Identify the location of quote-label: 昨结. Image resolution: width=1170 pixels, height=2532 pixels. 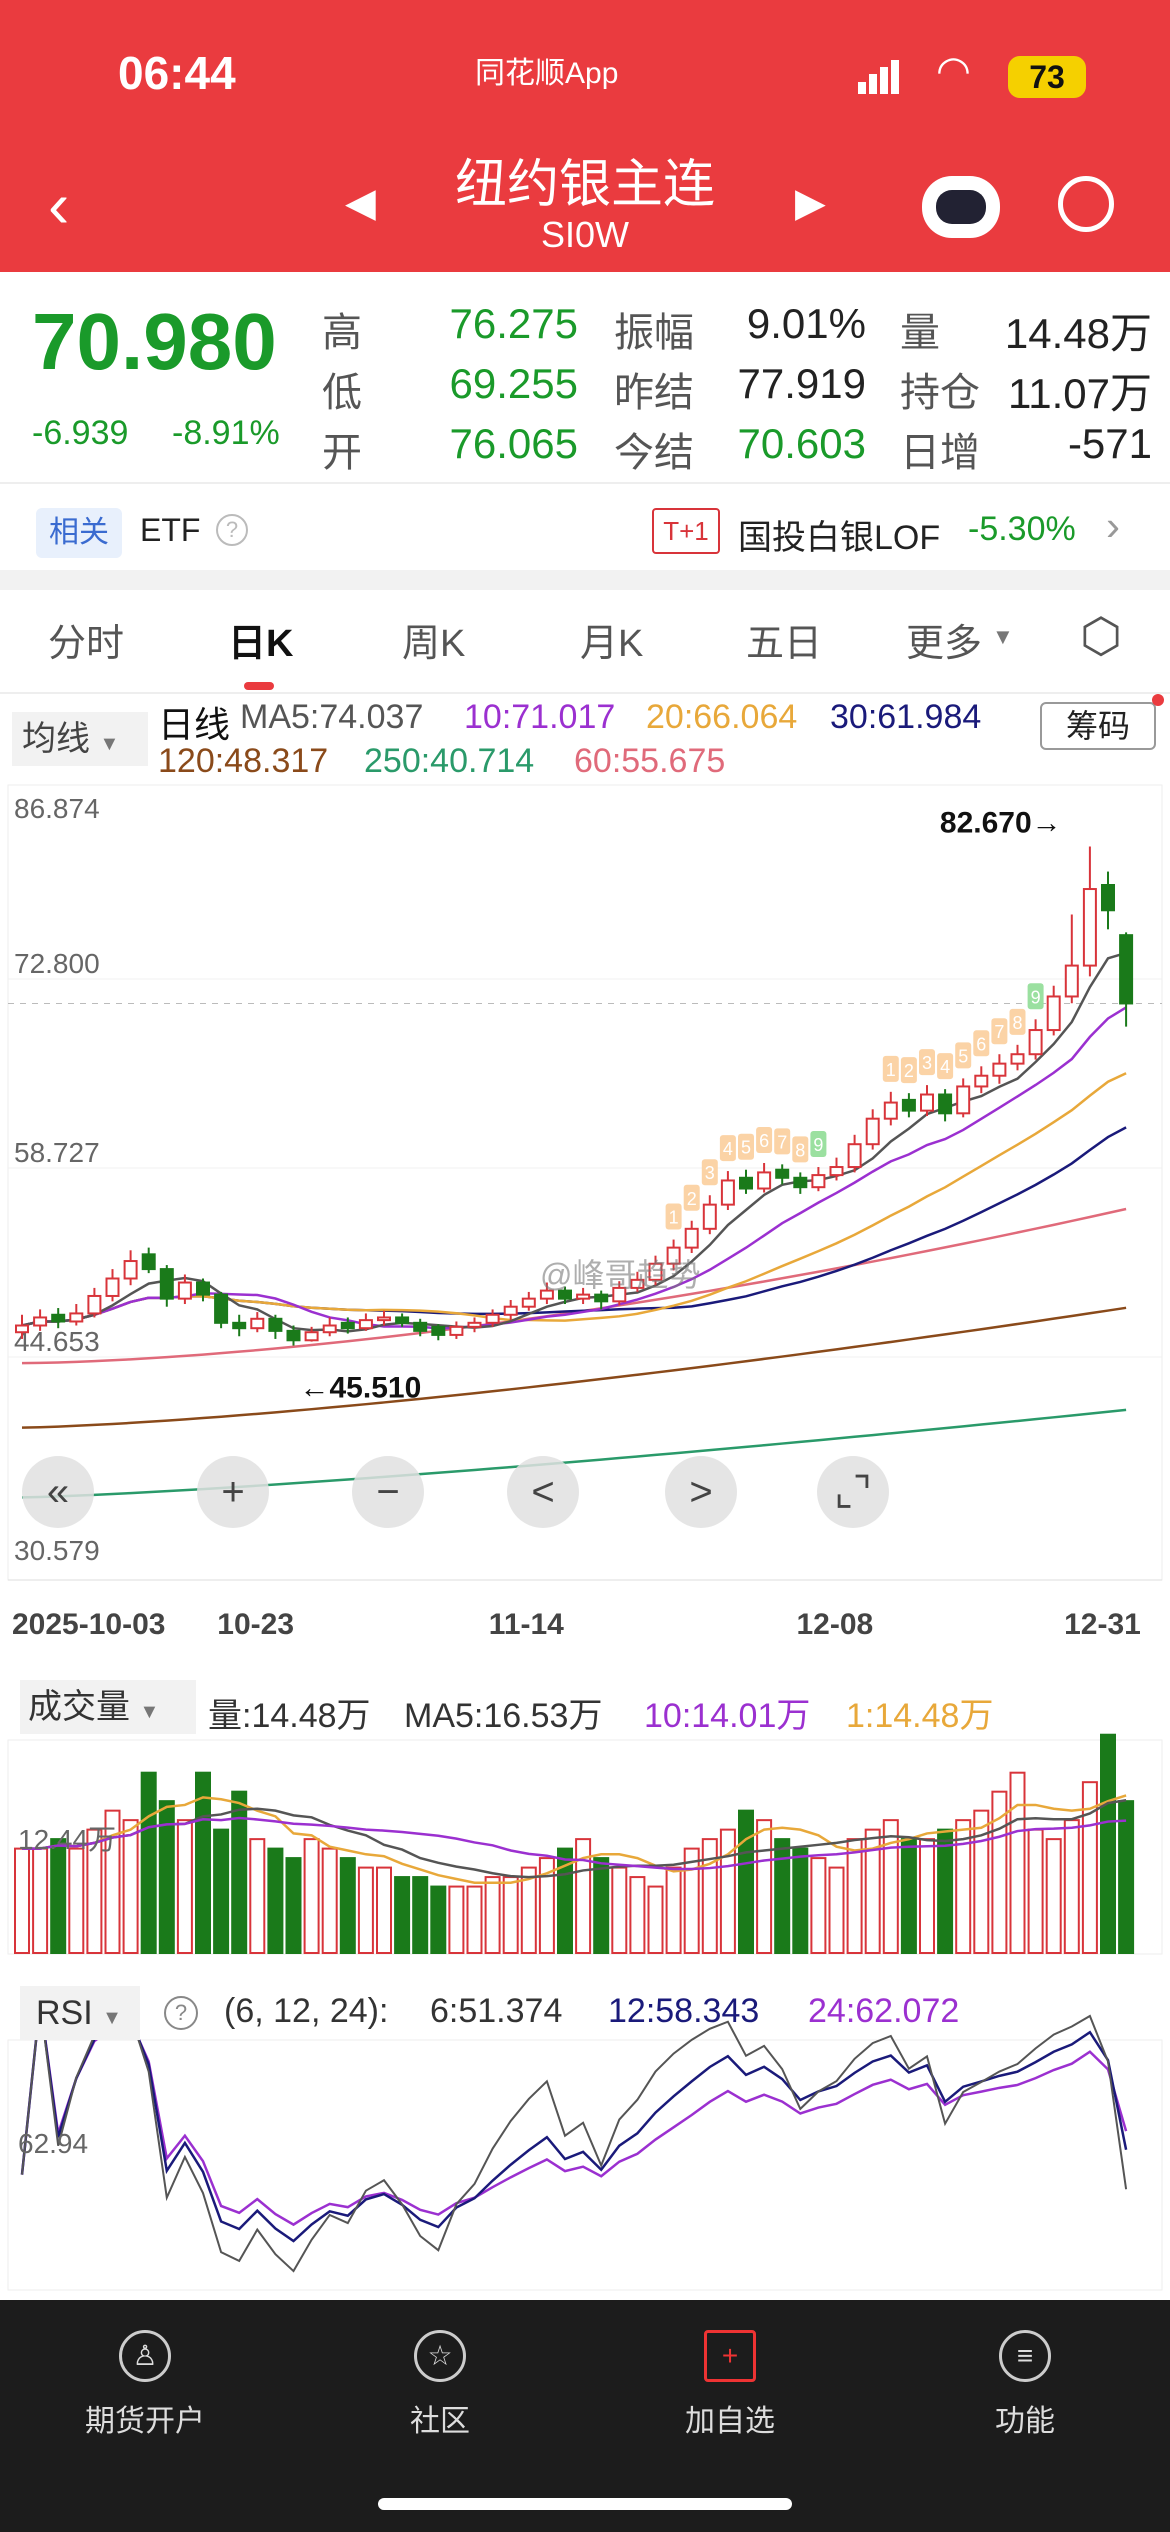
(654, 393).